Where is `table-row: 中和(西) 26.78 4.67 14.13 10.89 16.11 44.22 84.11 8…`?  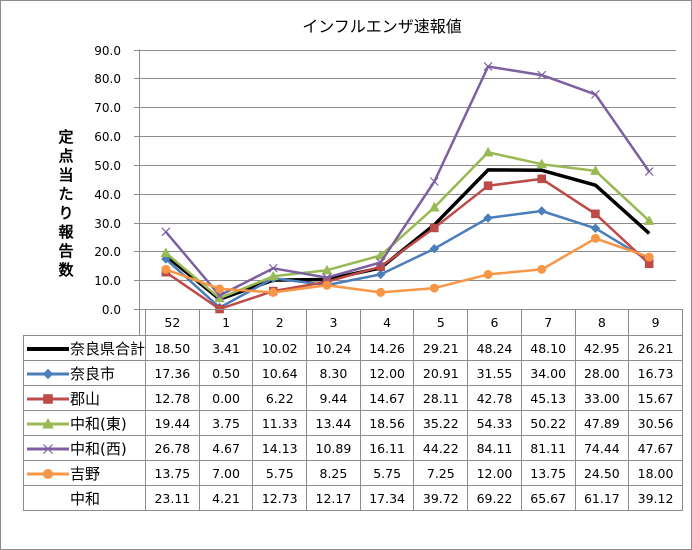
table-row: 中和(西) 26.78 4.67 14.13 10.89 16.11 44.22 84.11 8… is located at coordinates (352, 448).